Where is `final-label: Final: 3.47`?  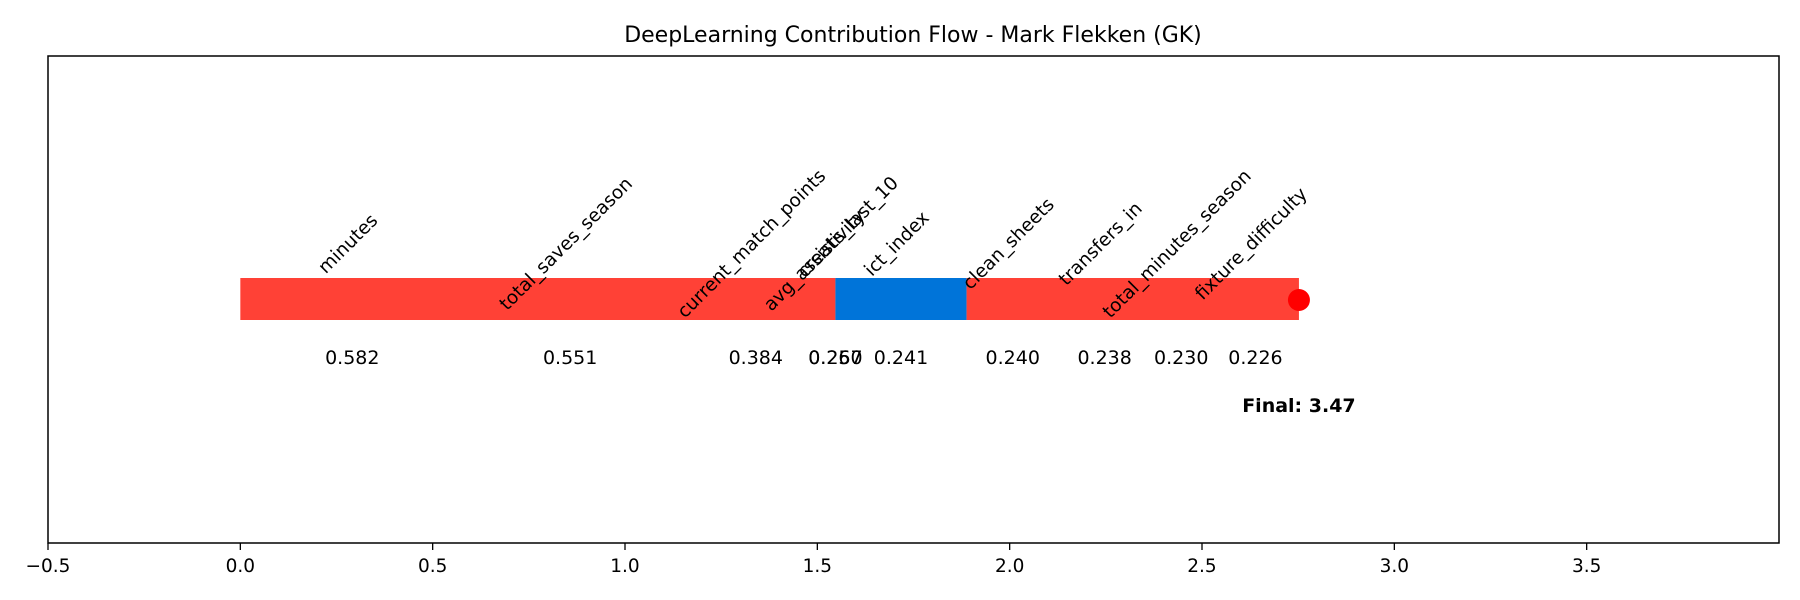
final-label: Final: 3.47 is located at coordinates (1298, 406).